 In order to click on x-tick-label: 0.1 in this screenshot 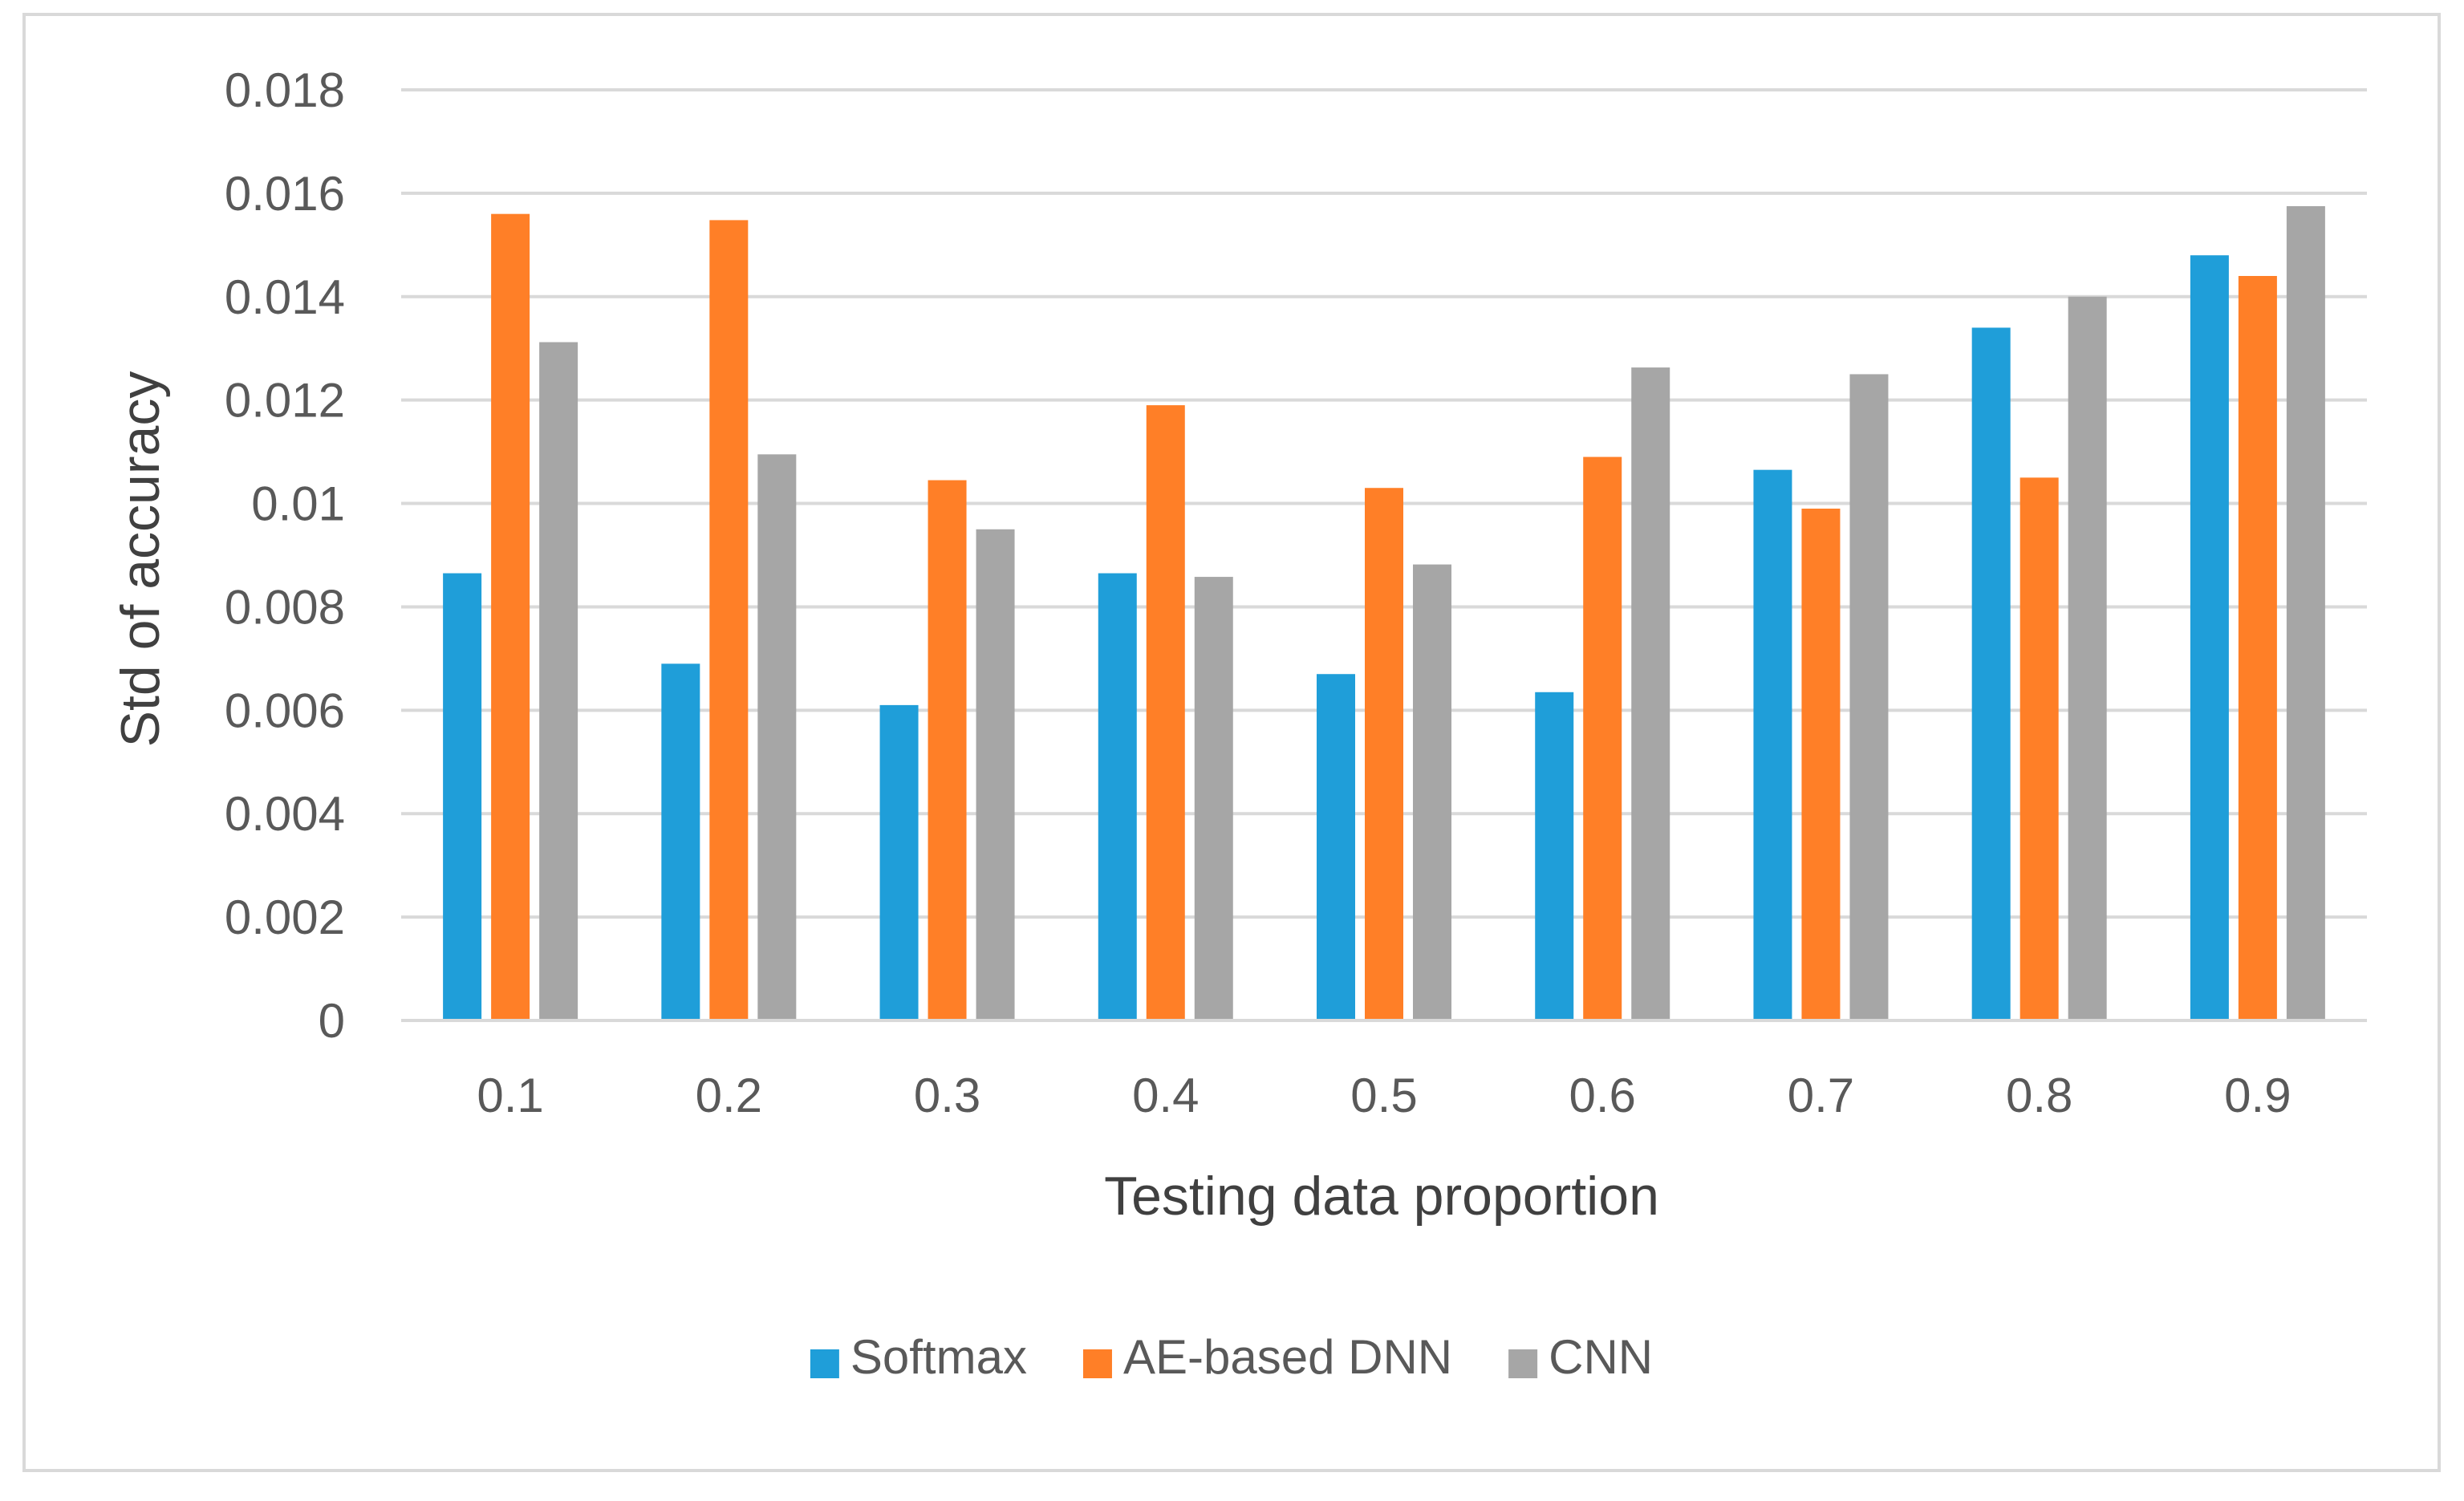, I will do `click(510, 1095)`.